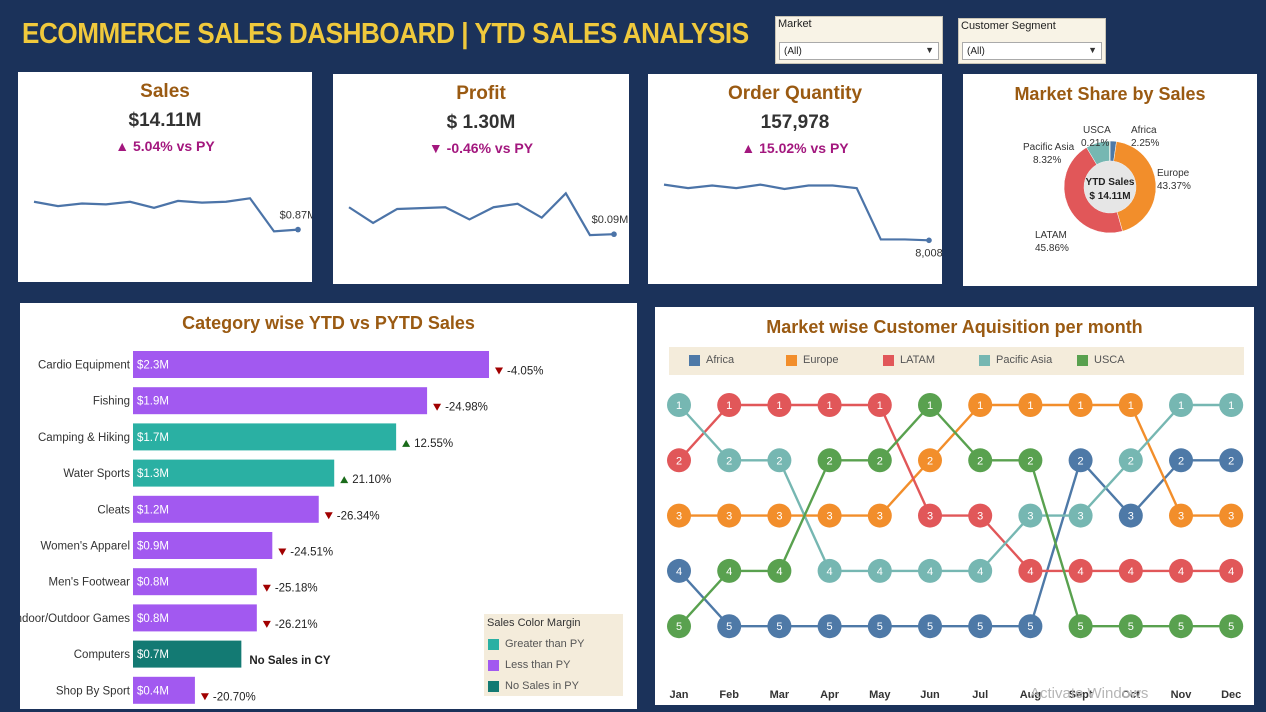  I want to click on legend-greater: Greater than PY, so click(536, 644).